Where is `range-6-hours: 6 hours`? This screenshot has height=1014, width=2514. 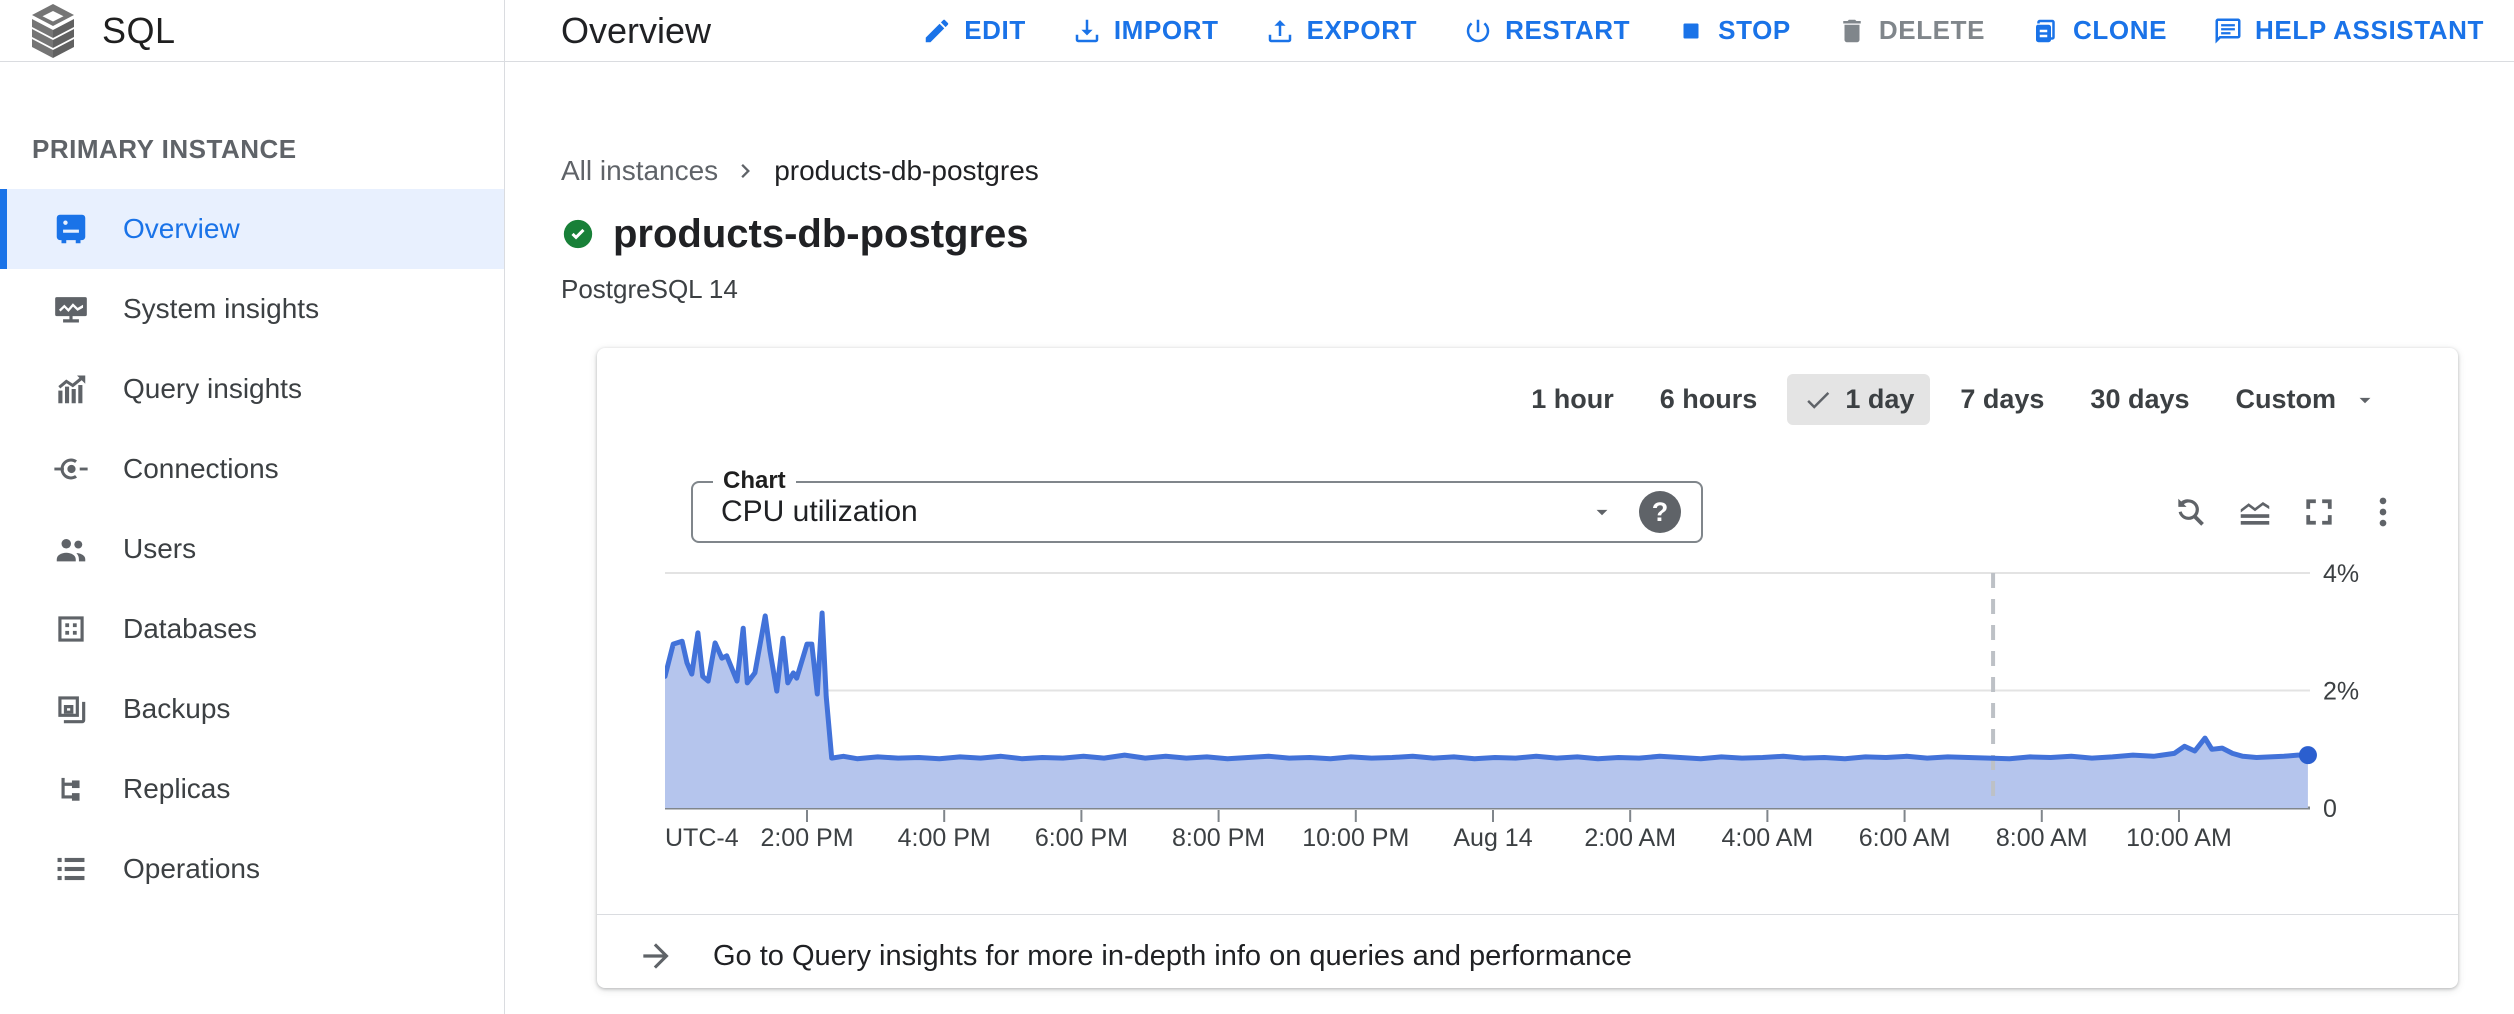 range-6-hours: 6 hours is located at coordinates (1709, 399).